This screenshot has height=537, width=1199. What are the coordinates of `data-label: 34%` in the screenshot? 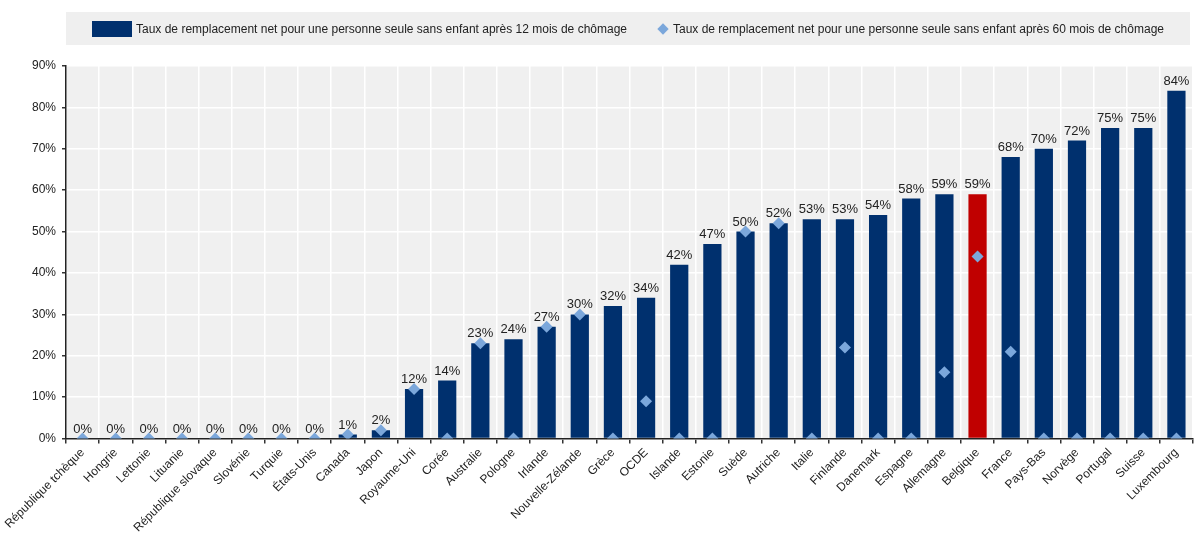 It's located at (646, 287).